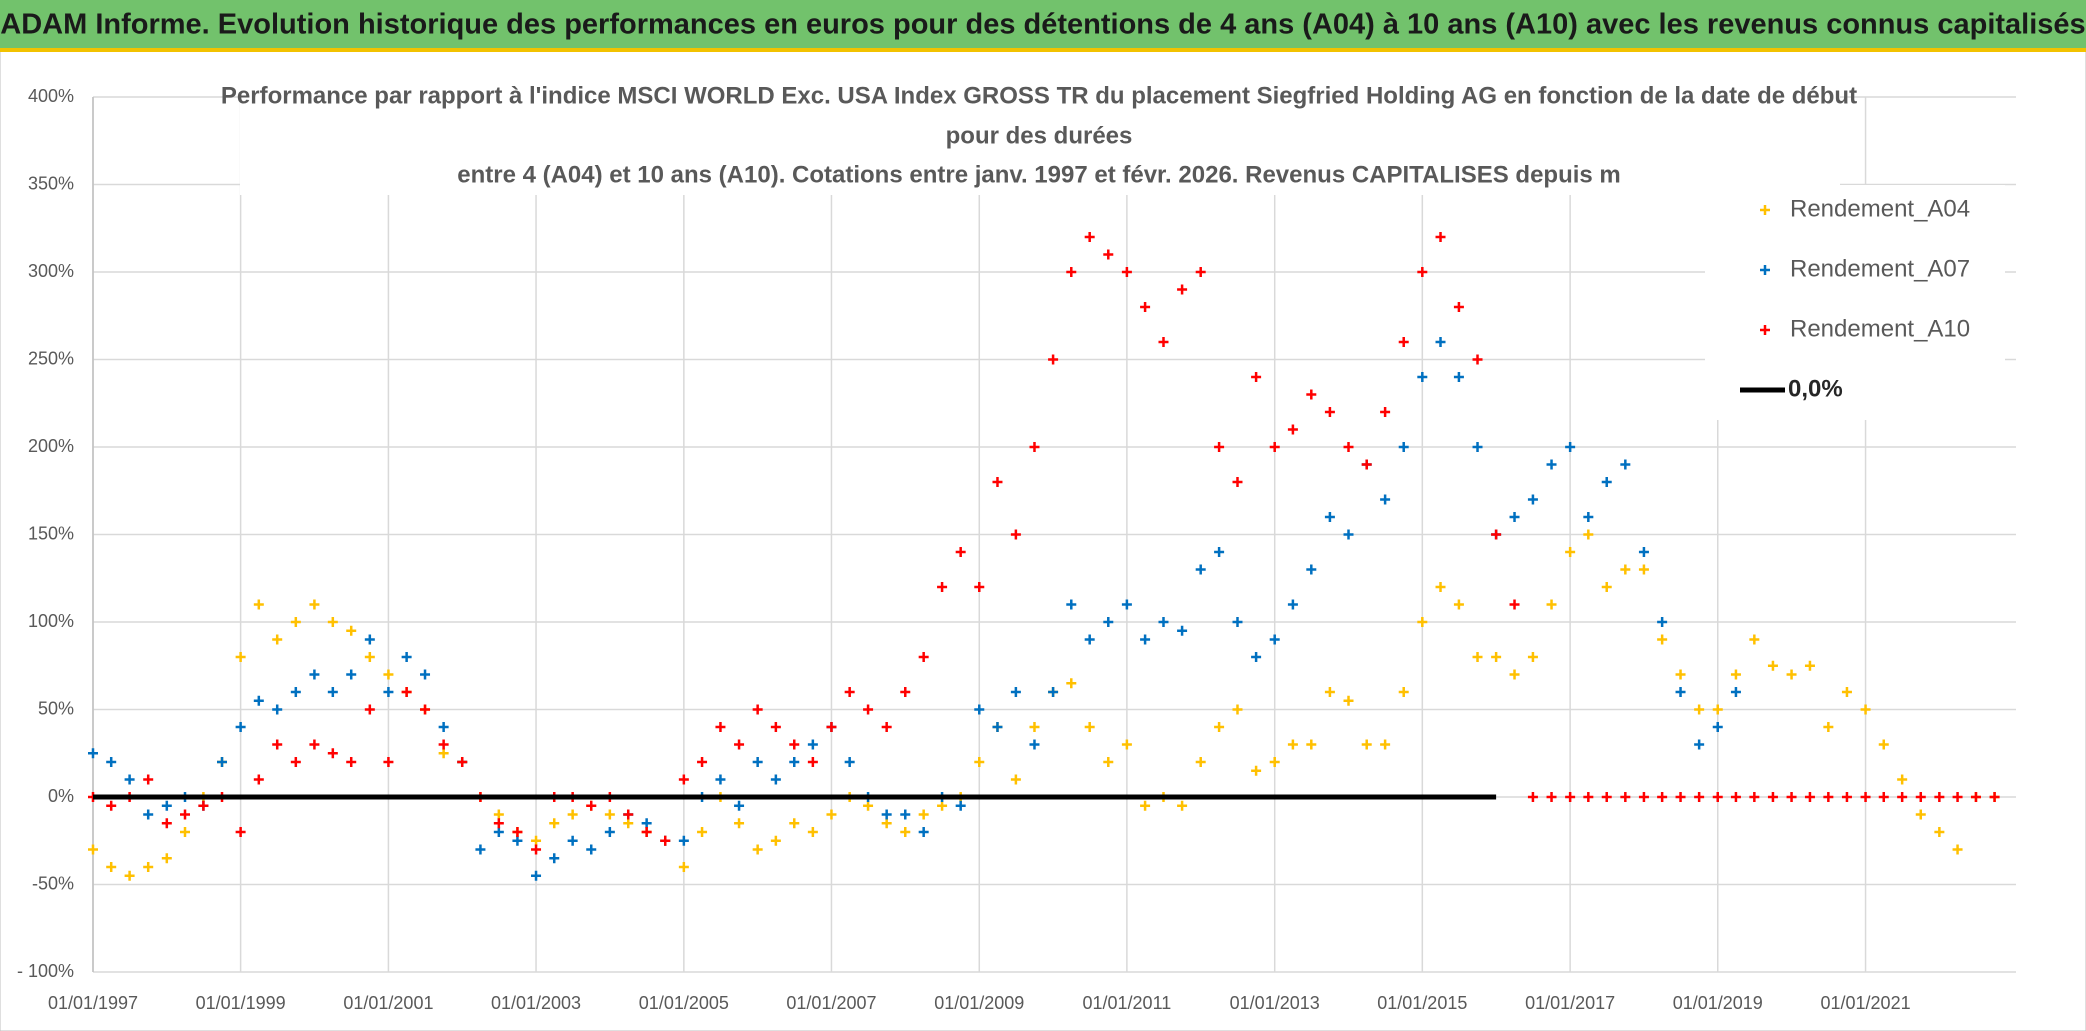 This screenshot has width=2086, height=1031. Describe the element at coordinates (51, 621) in the screenshot. I see `y-tick-label: 100%` at that location.